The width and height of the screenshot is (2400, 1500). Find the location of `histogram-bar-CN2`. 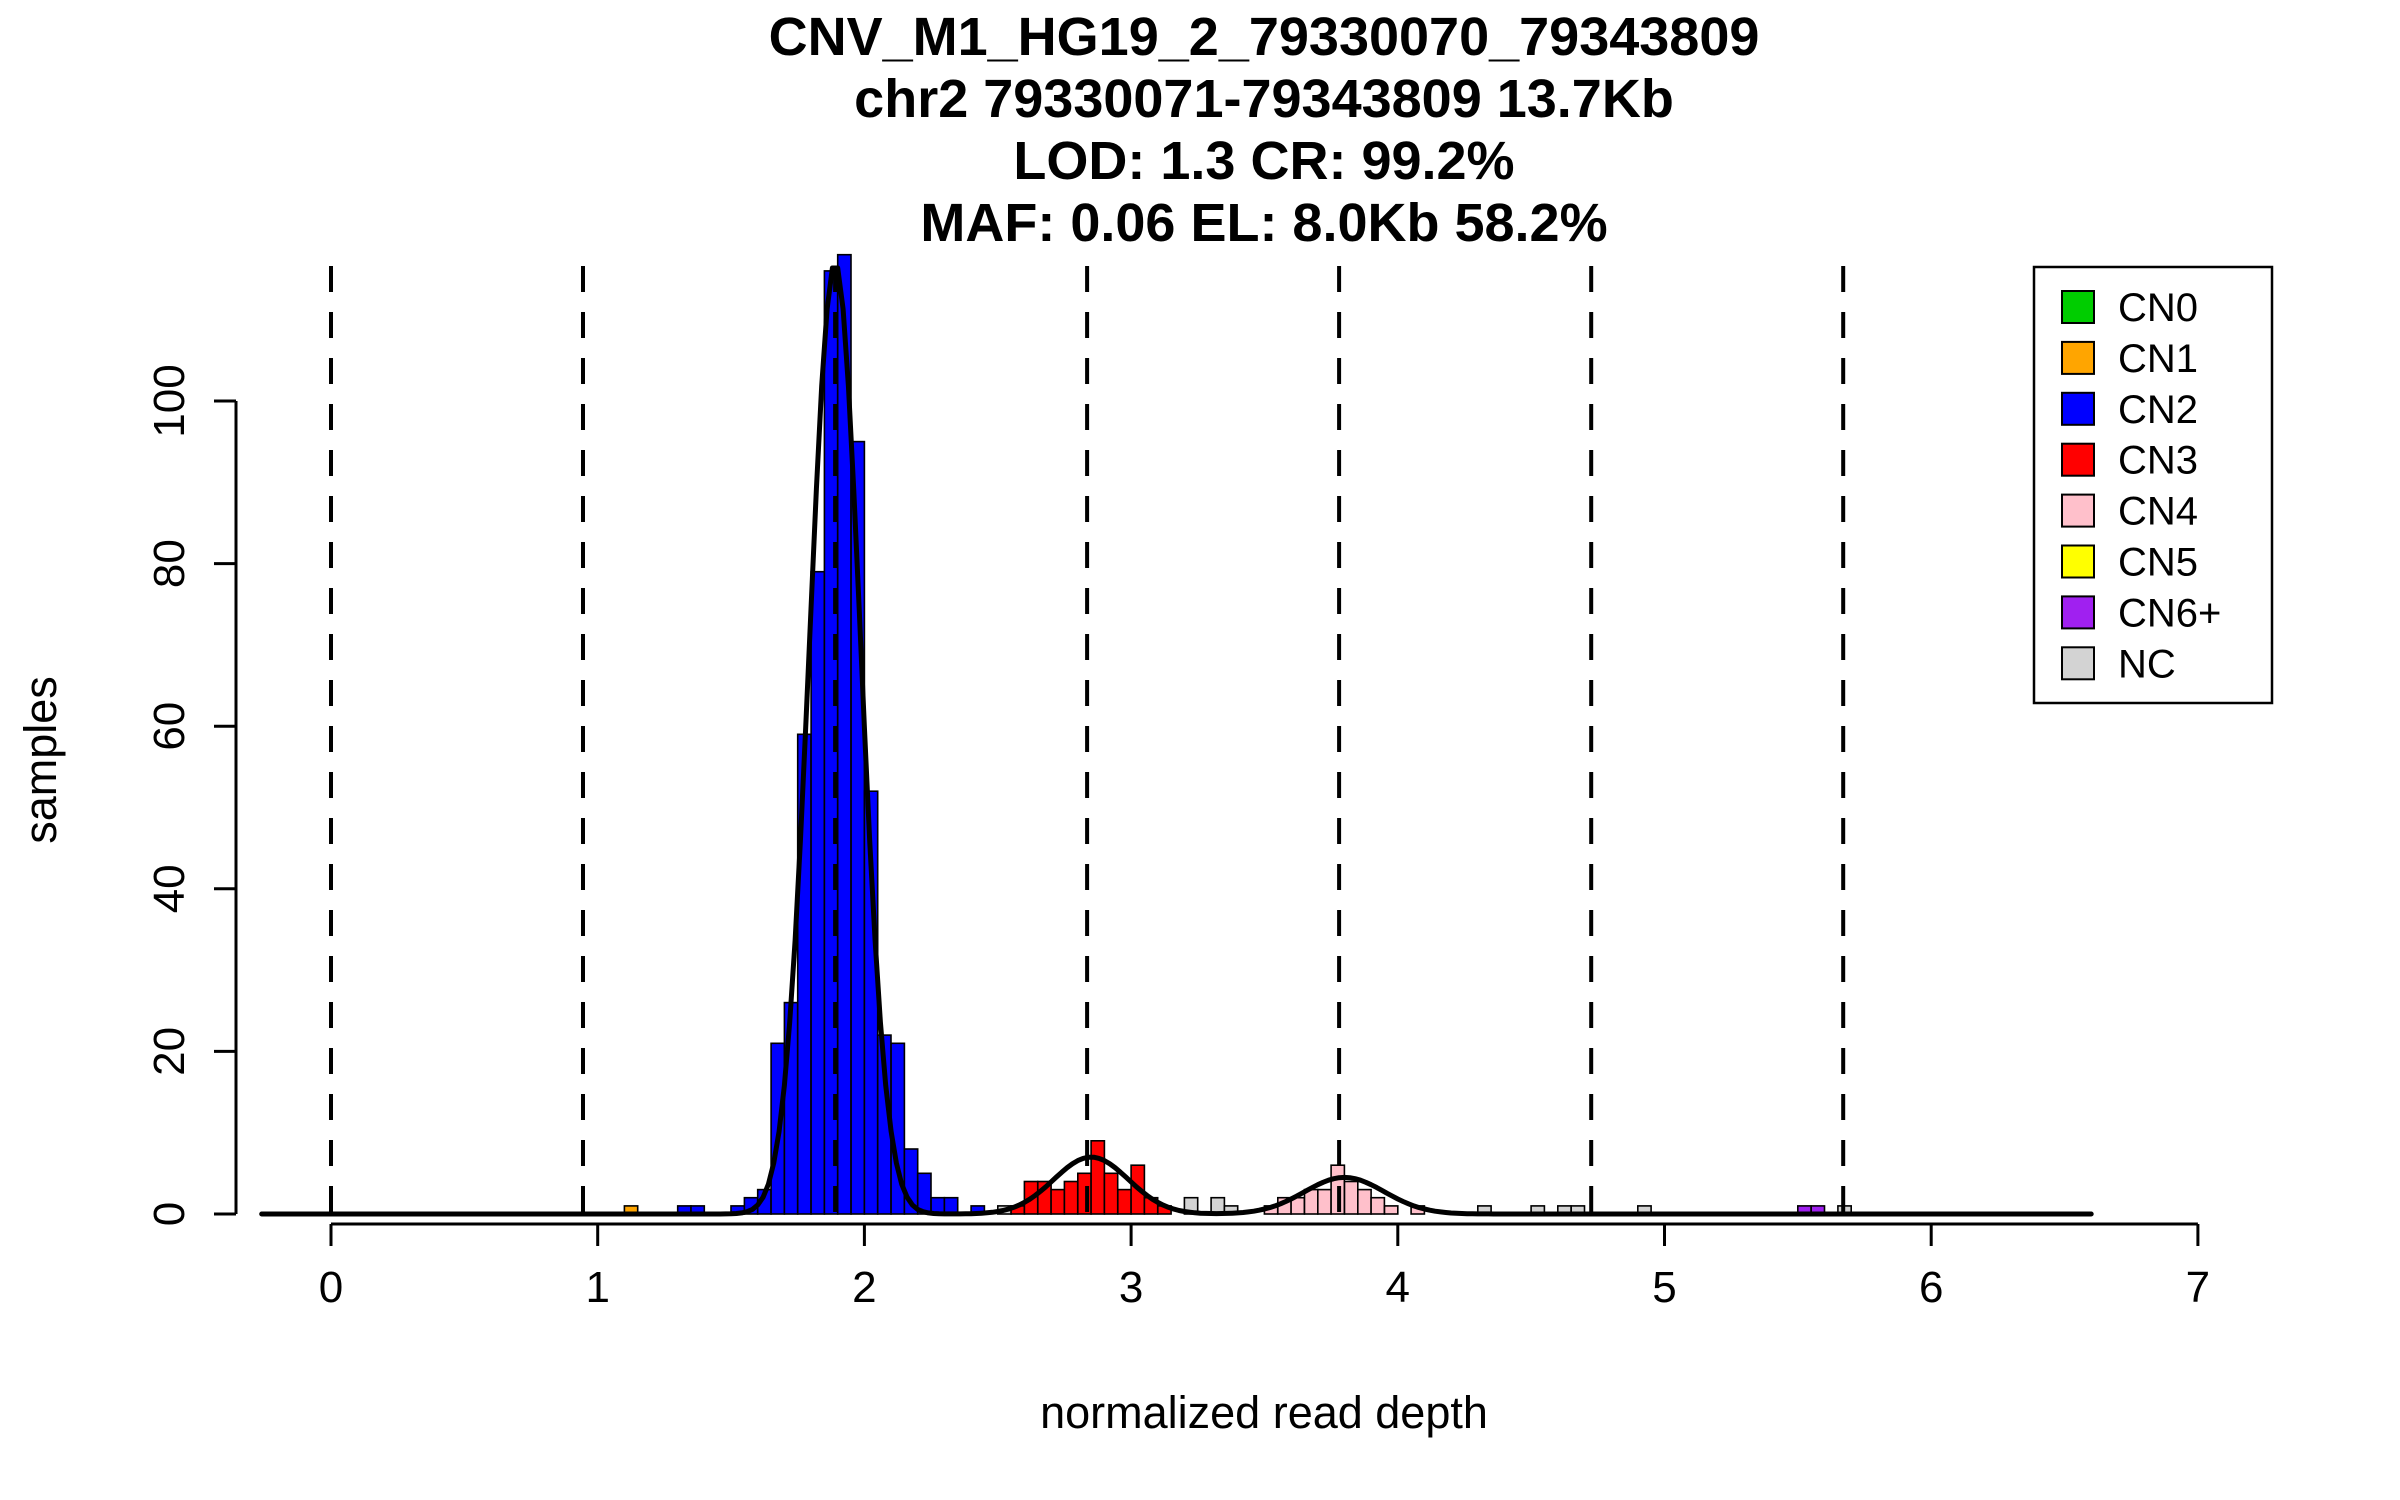

histogram-bar-CN2 is located at coordinates (818, 892).